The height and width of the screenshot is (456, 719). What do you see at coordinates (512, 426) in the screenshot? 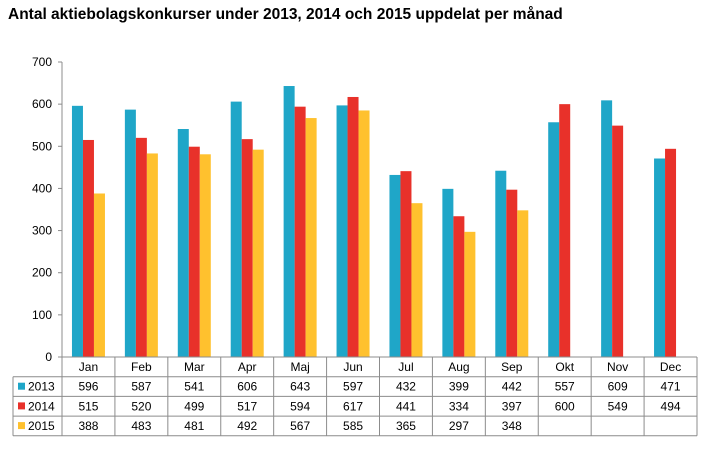
I see `data-label: 348` at bounding box center [512, 426].